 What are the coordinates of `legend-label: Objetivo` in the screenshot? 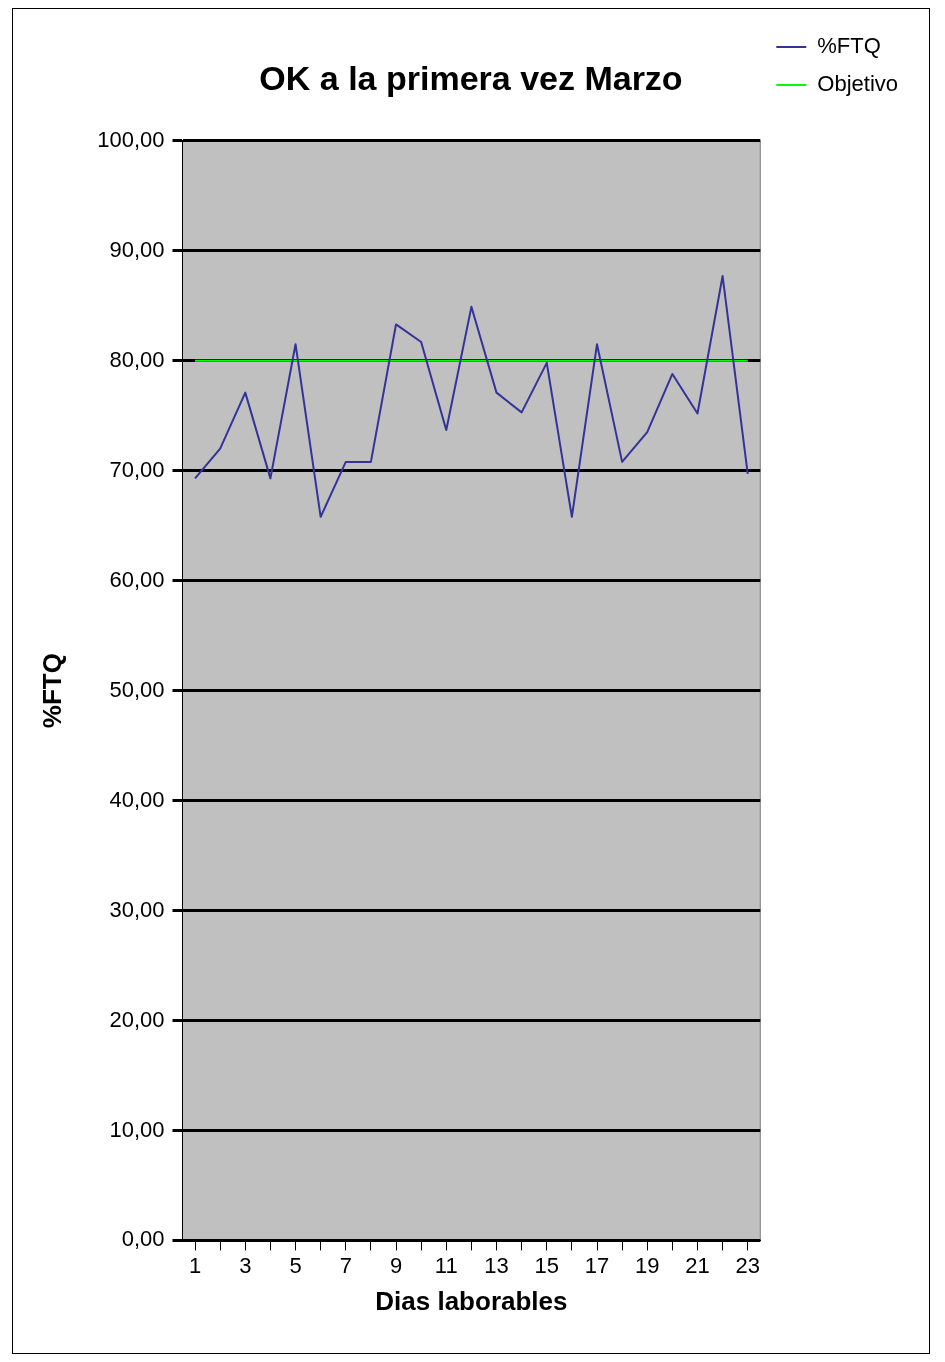 It's located at (858, 84).